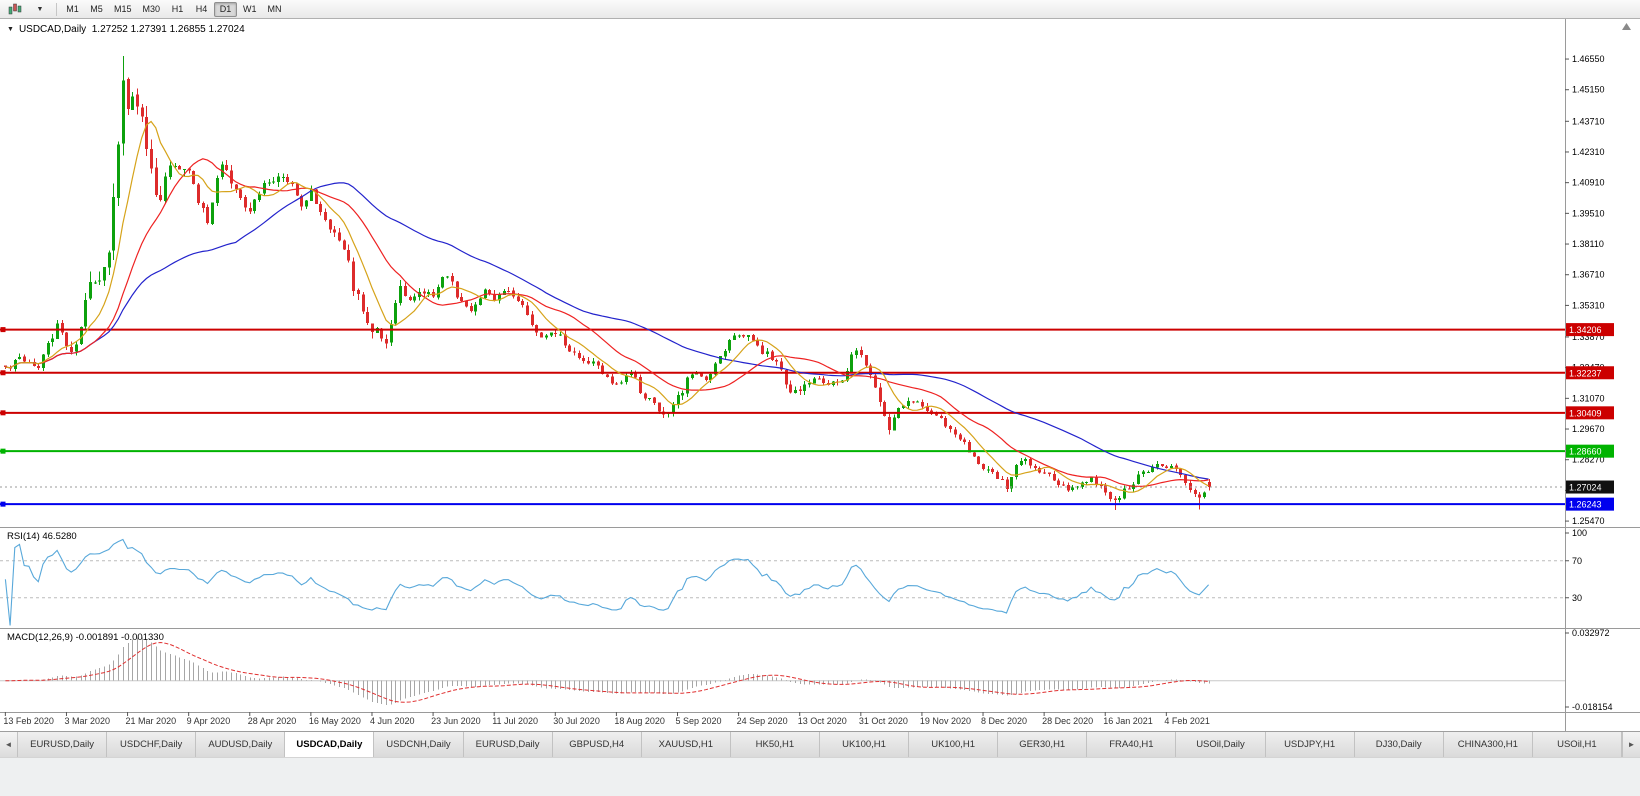 The width and height of the screenshot is (1640, 796). I want to click on rsi-label: RSI(14) 46.5280, so click(42, 536).